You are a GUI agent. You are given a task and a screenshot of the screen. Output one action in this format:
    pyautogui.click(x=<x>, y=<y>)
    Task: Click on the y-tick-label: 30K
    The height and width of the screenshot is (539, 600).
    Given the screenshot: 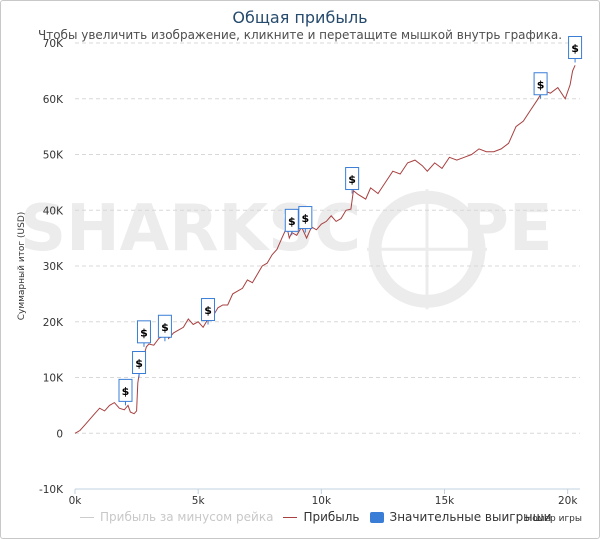 What is the action you would take?
    pyautogui.click(x=53, y=267)
    